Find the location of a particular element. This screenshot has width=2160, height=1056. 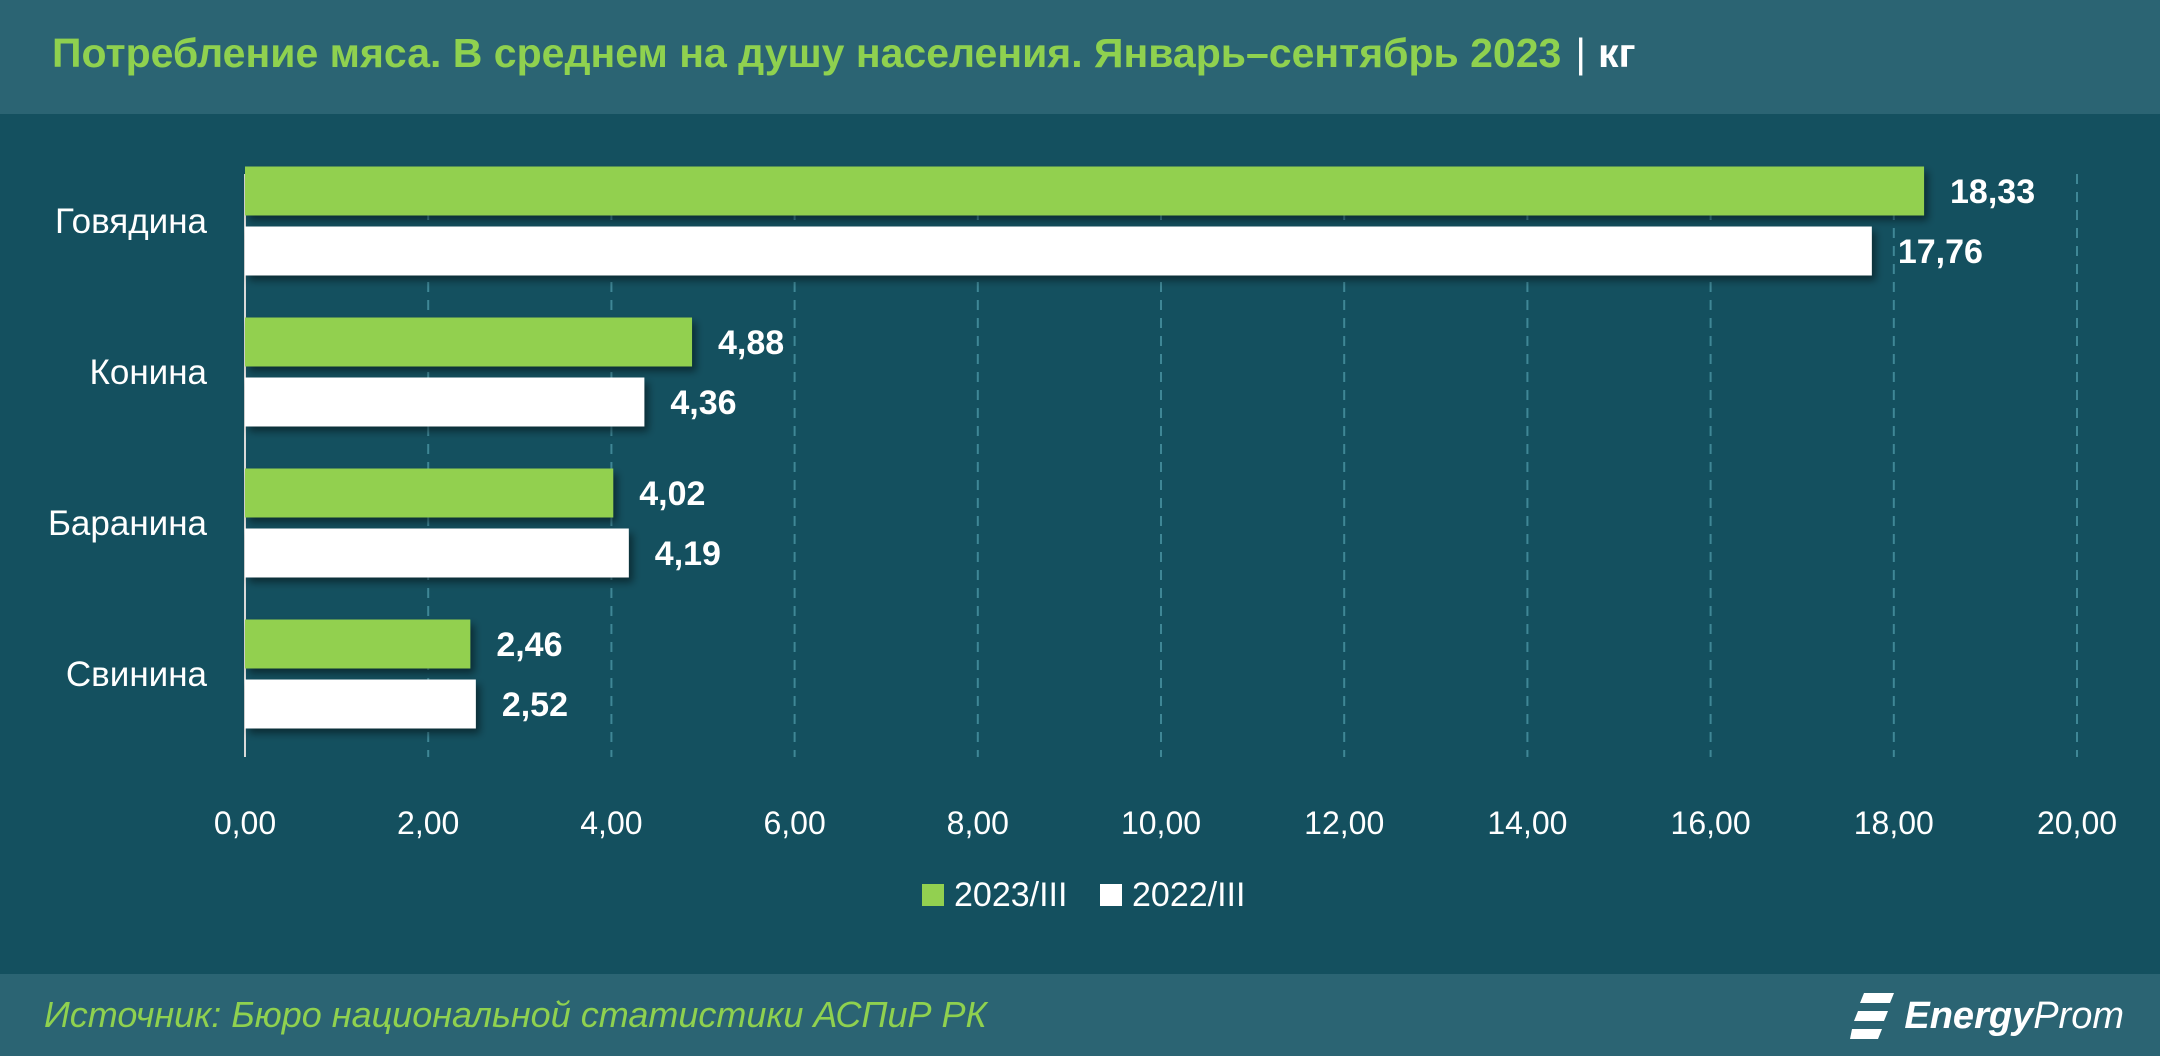

data-label: 4,88 is located at coordinates (751, 343).